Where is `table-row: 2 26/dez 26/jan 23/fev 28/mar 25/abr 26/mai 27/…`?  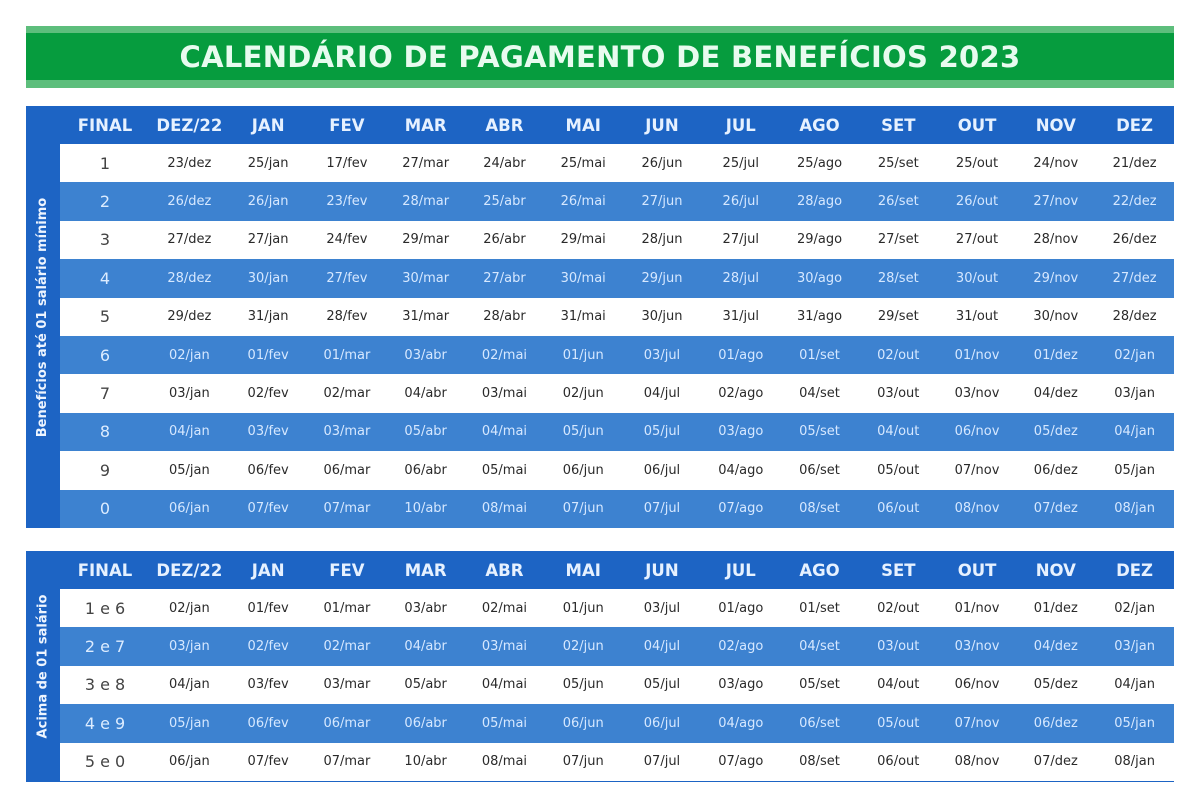 table-row: 2 26/dez 26/jan 23/fev 28/mar 25/abr 26/mai 27/… is located at coordinates (617, 201).